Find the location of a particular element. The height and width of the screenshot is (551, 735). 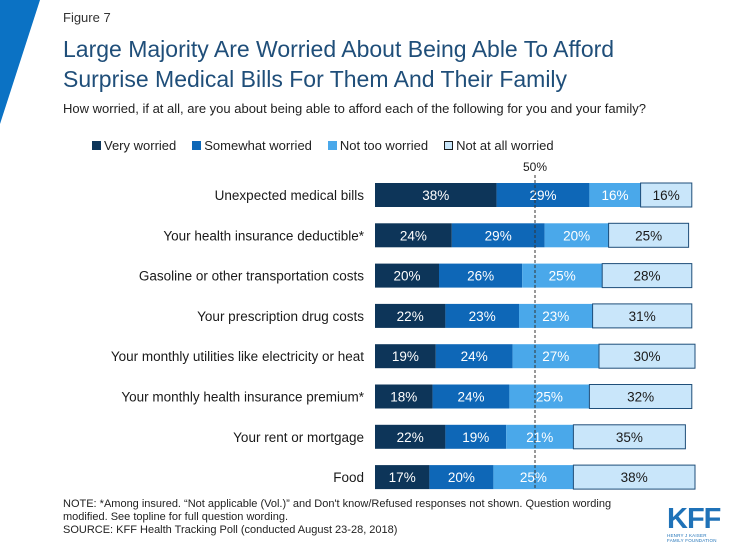

data-label: 28% is located at coordinates (646, 276).